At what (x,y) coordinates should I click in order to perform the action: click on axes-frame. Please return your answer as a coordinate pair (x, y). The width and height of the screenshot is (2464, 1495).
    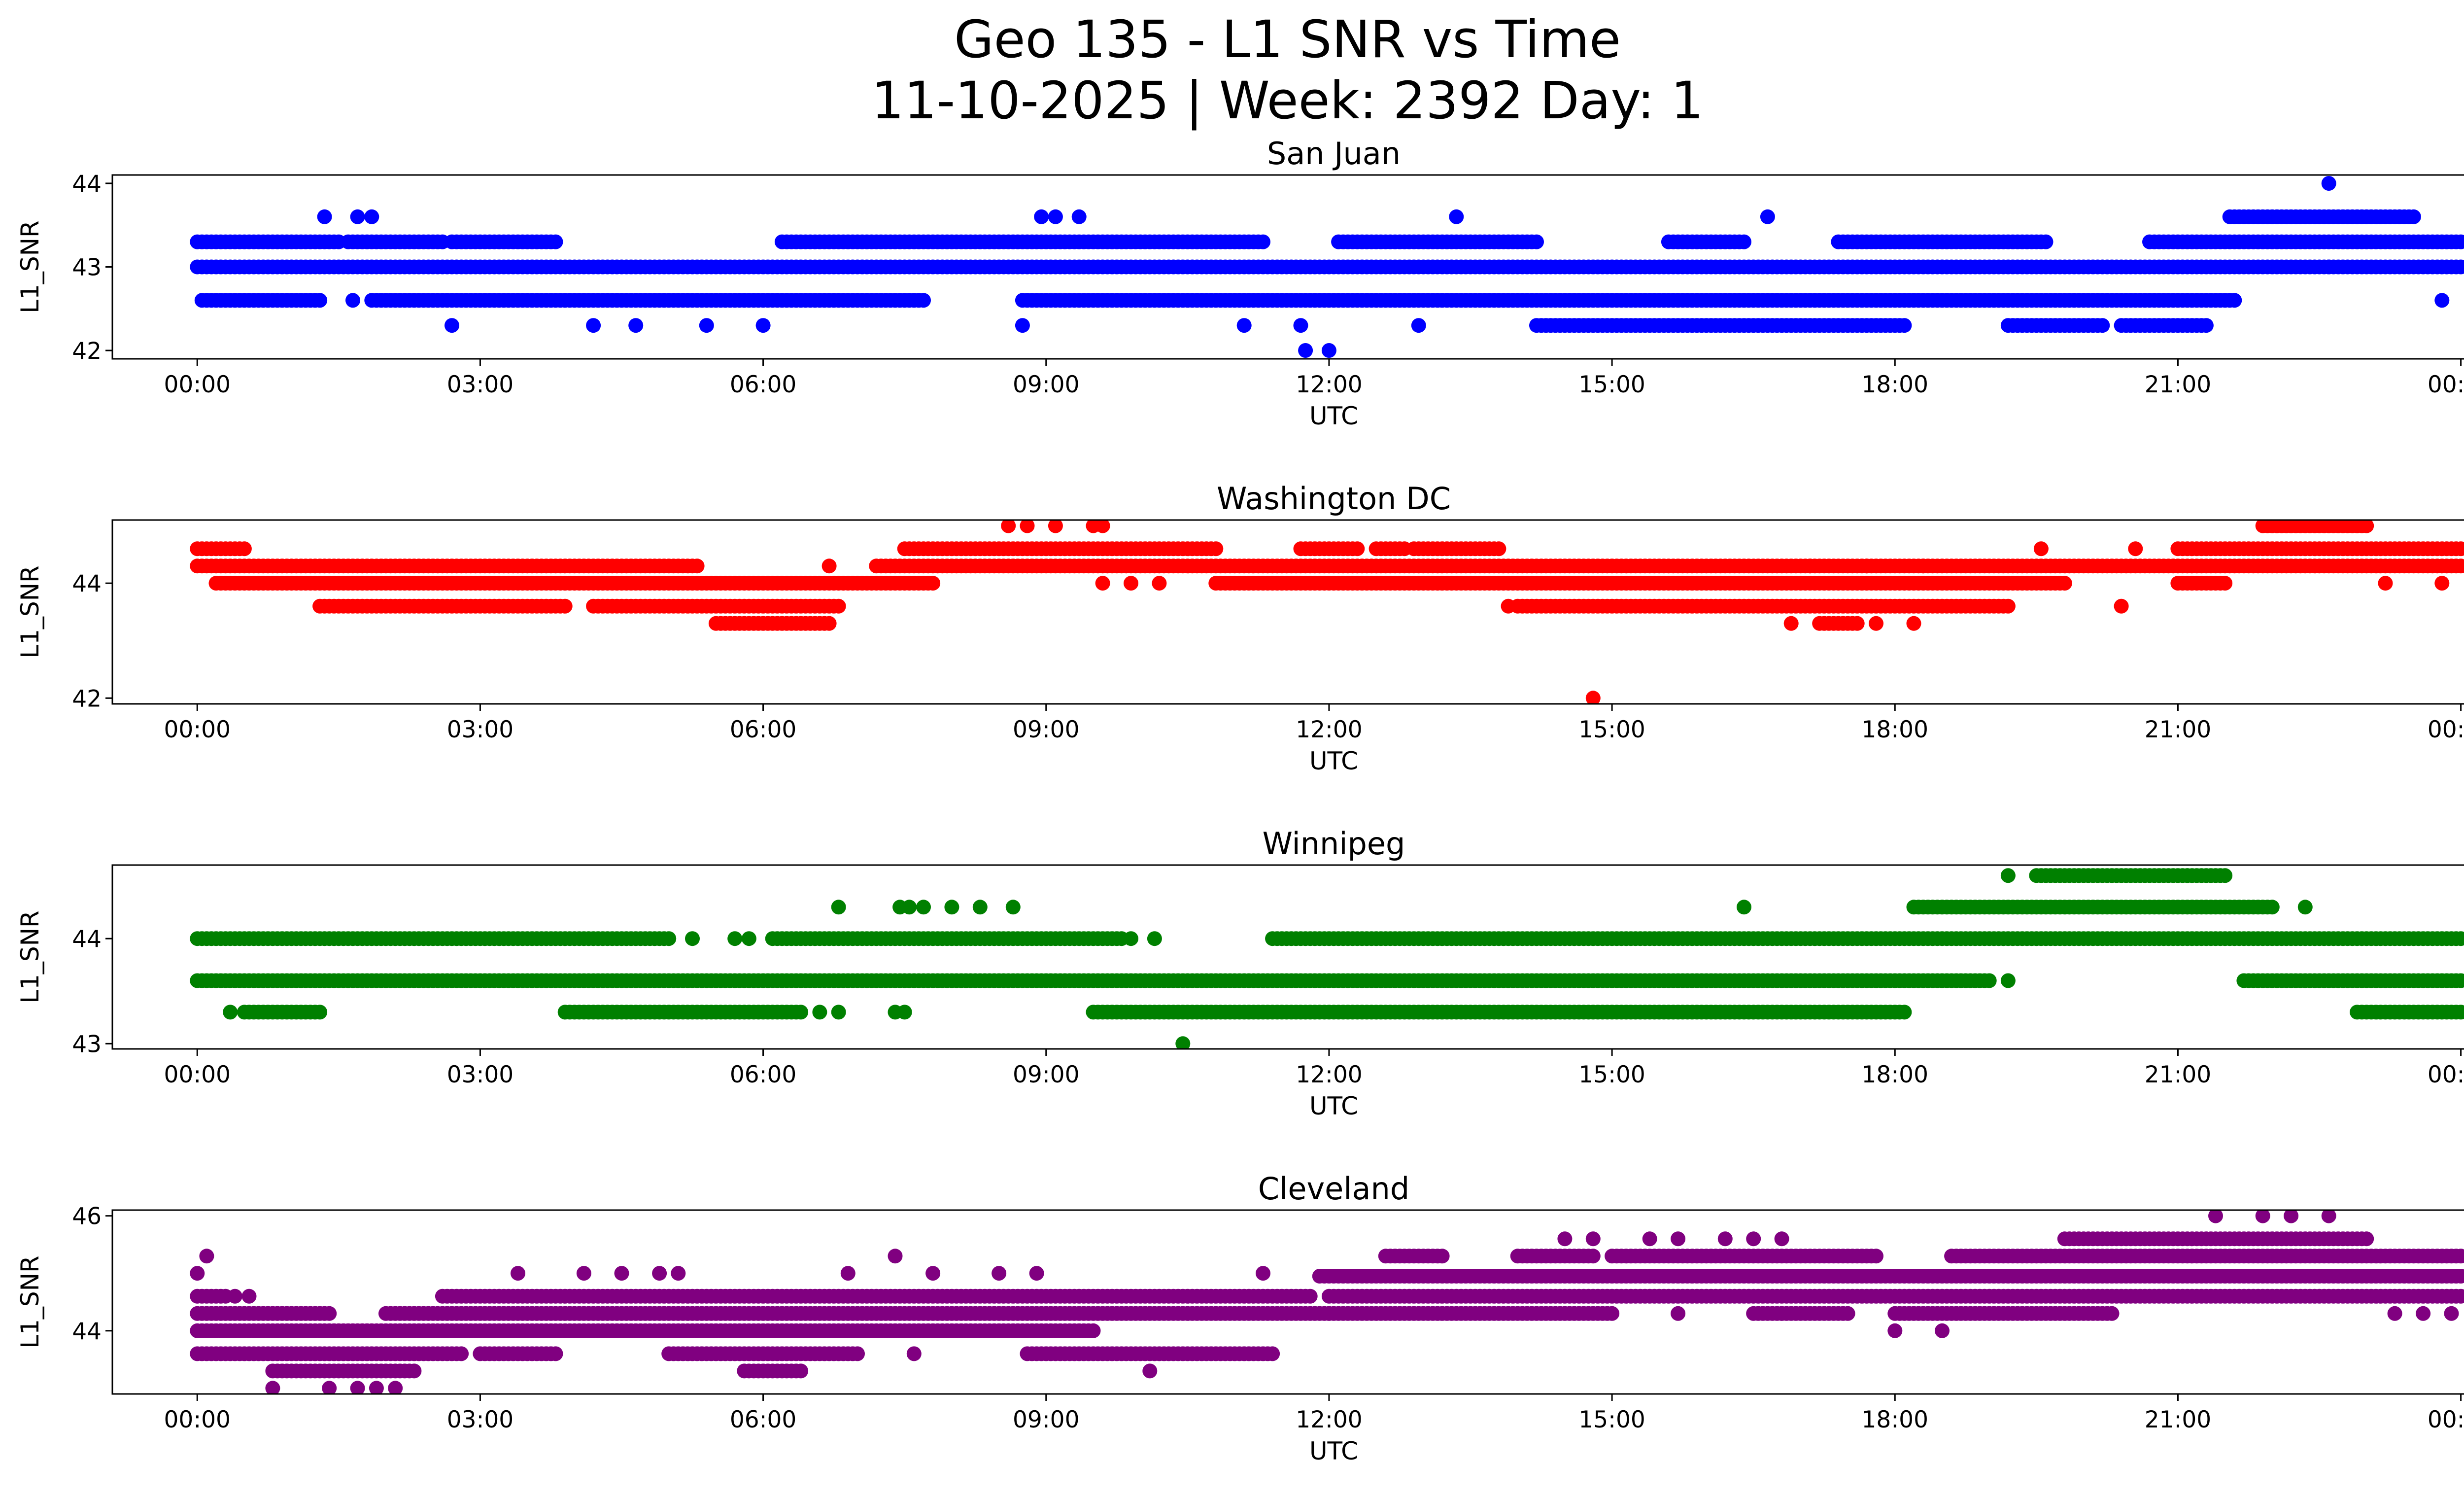
    Looking at the image, I should click on (1287, 612).